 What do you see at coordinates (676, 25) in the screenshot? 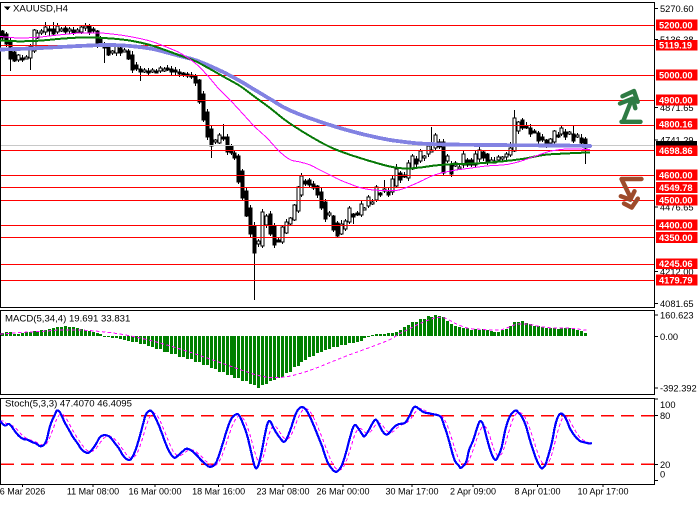
I see `svg-text: 5200.00` at bounding box center [676, 25].